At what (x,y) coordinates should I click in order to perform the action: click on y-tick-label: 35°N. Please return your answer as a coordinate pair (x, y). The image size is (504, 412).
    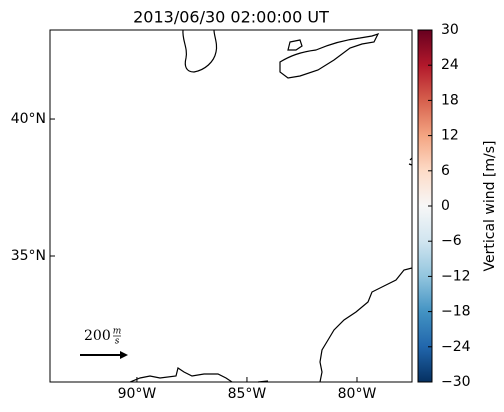
    Looking at the image, I should click on (28, 256).